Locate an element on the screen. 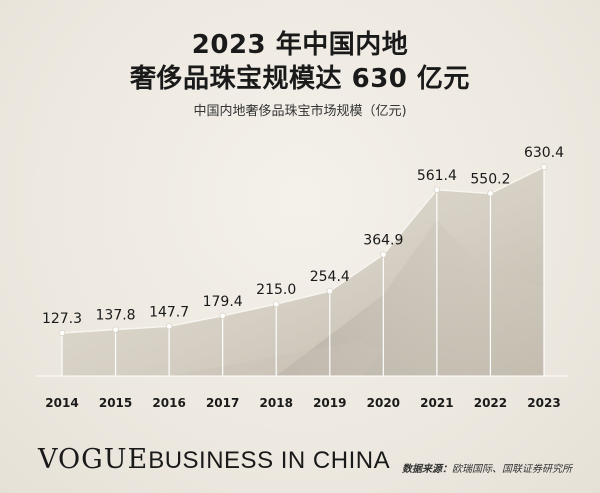 The width and height of the screenshot is (600, 493). data-point-2019 is located at coordinates (329, 291).